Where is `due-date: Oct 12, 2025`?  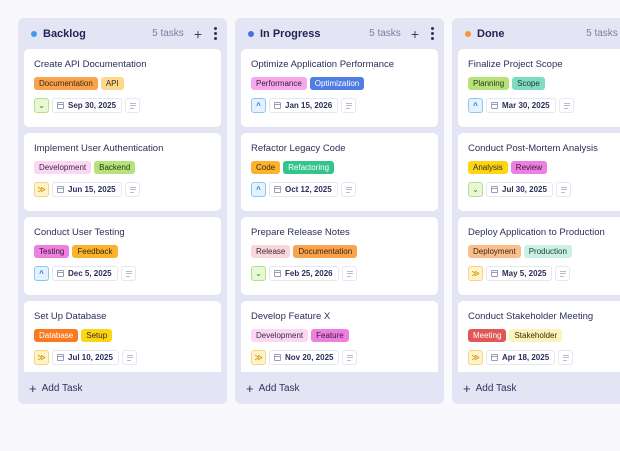 due-date: Oct 12, 2025 is located at coordinates (308, 189).